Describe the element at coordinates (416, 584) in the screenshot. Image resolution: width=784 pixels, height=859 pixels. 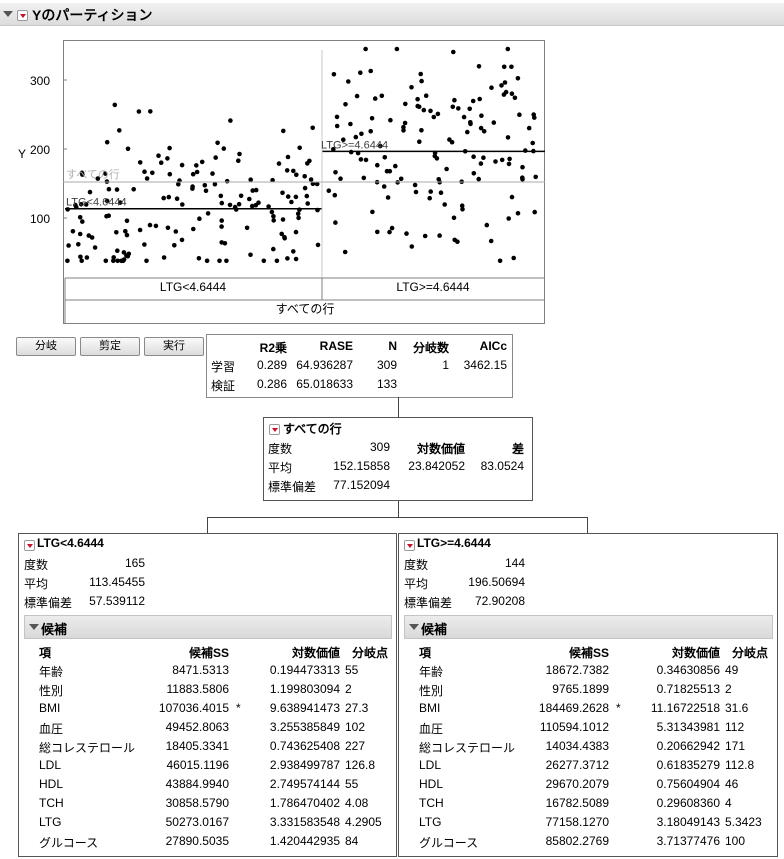
I see `right-mean-label: 平均` at that location.